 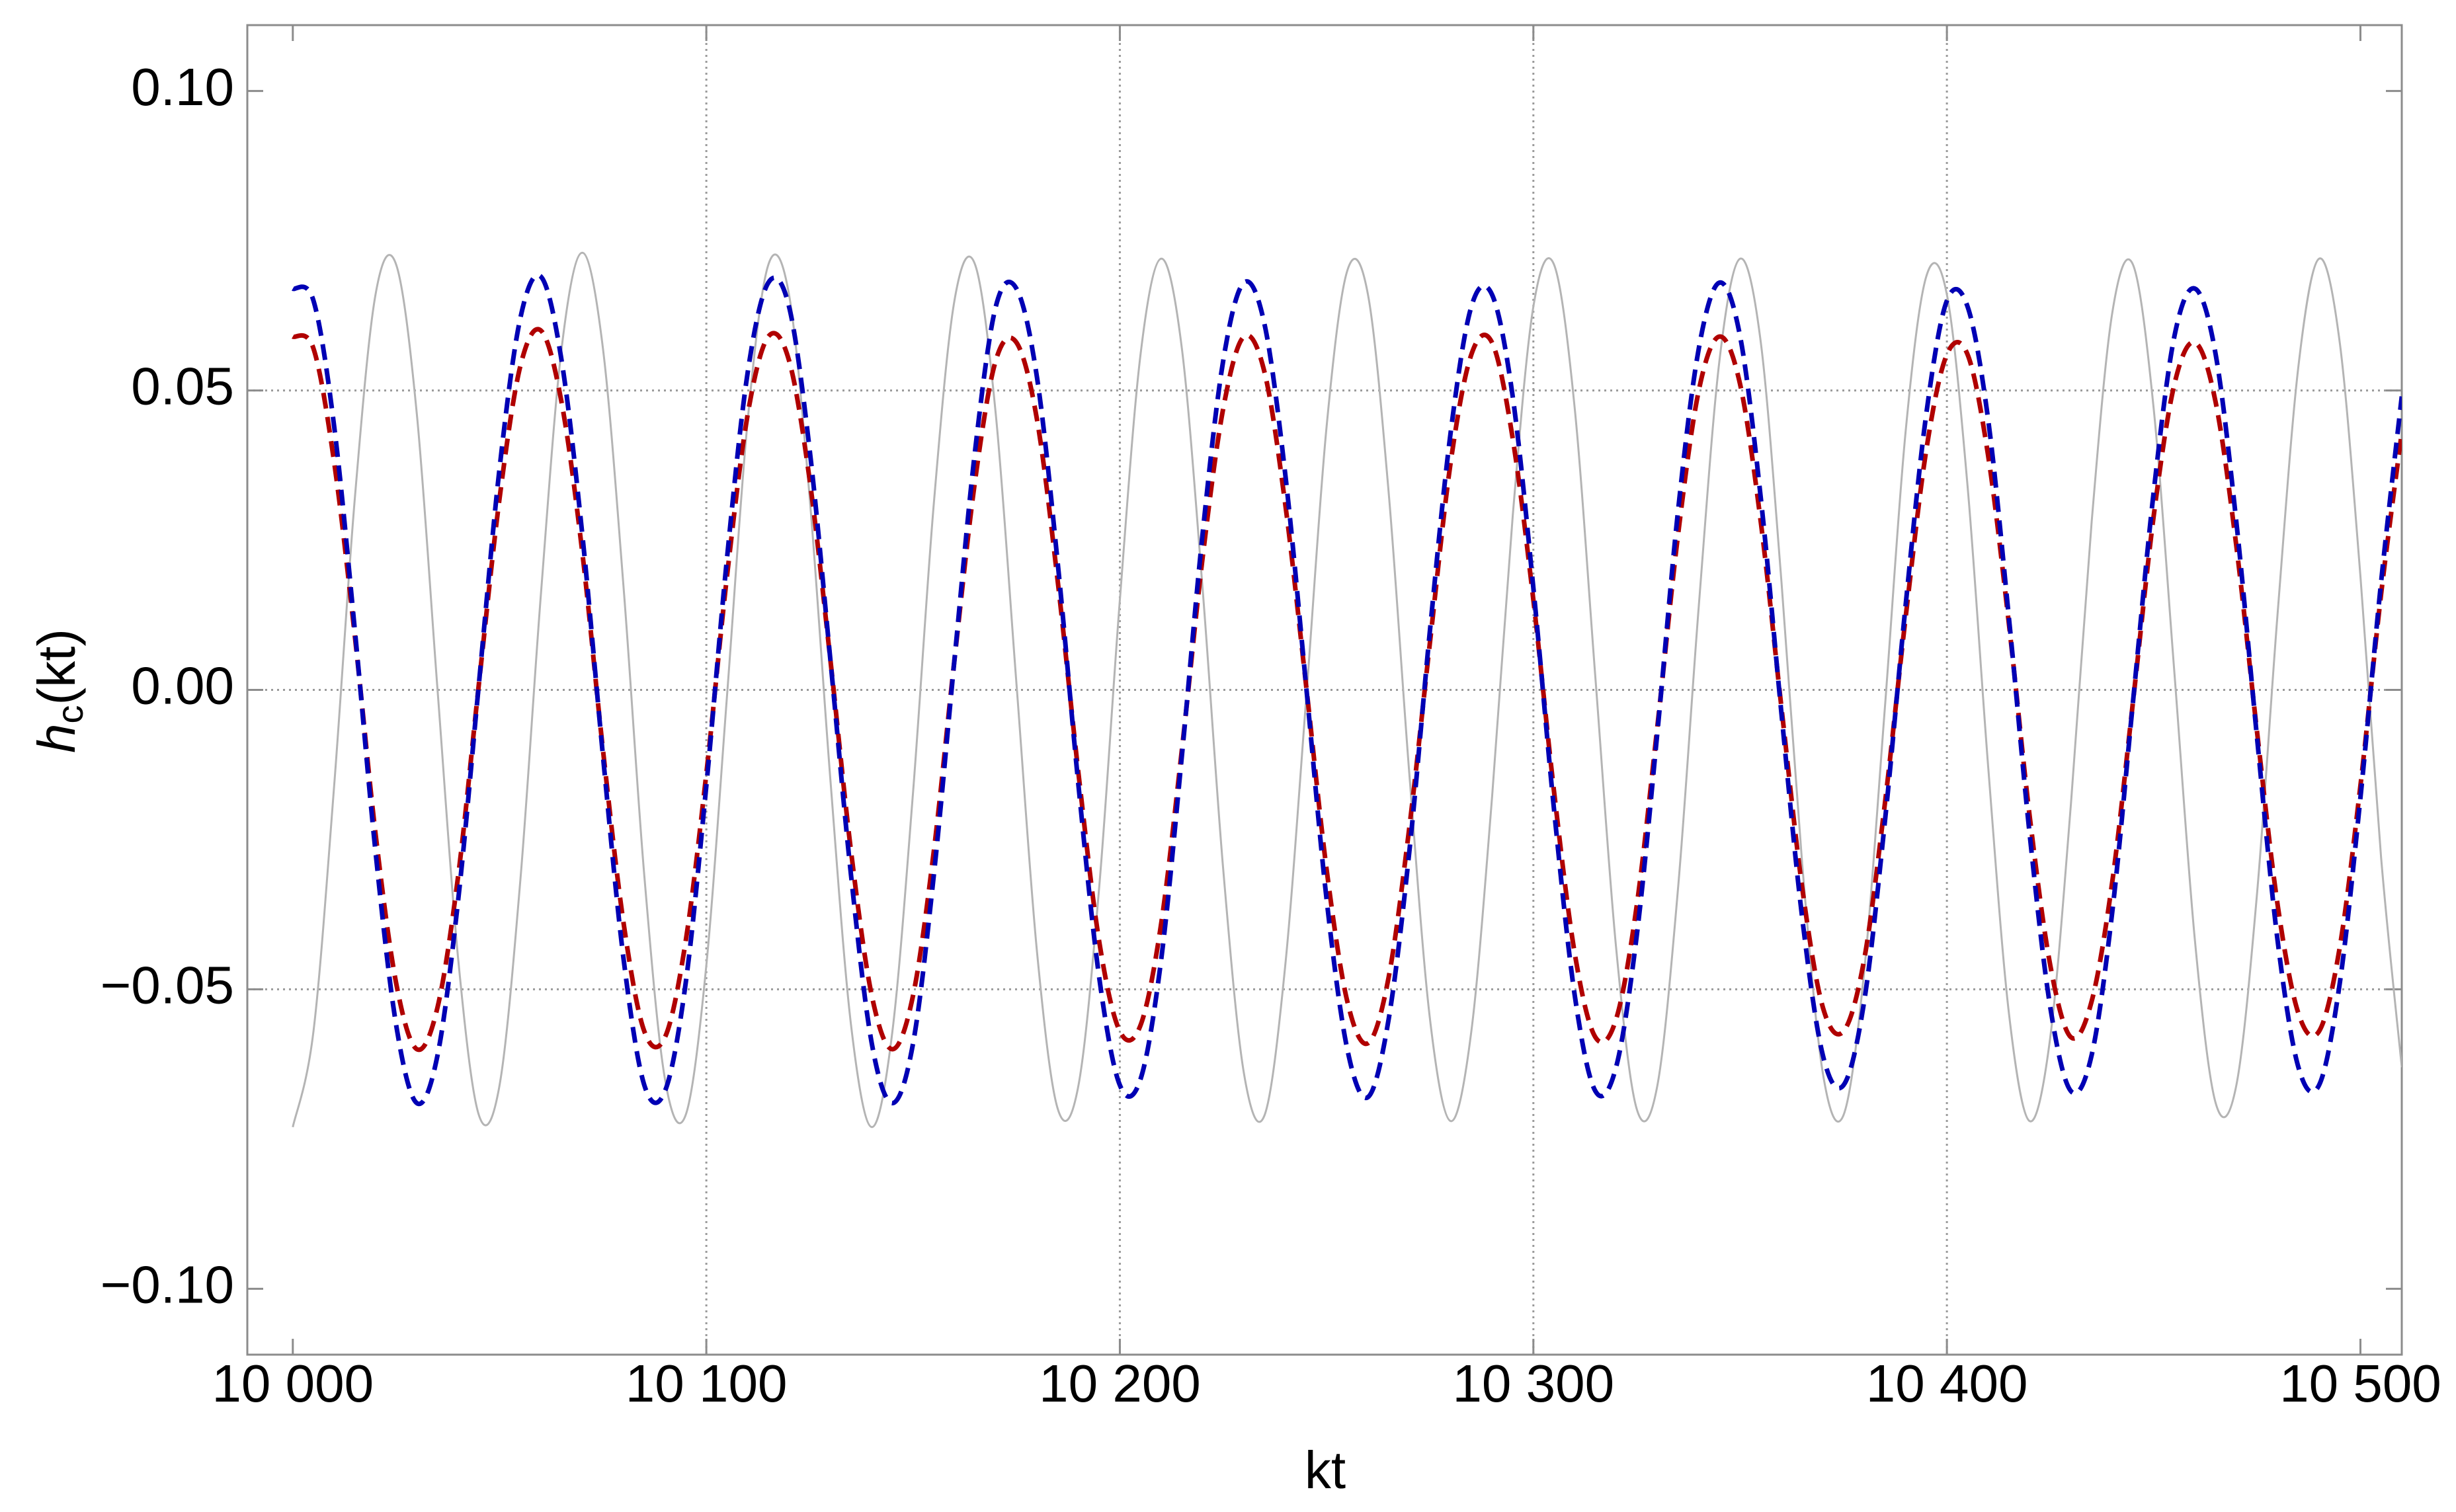 What do you see at coordinates (56, 667) in the screenshot?
I see `y-title-argument: (kt)` at bounding box center [56, 667].